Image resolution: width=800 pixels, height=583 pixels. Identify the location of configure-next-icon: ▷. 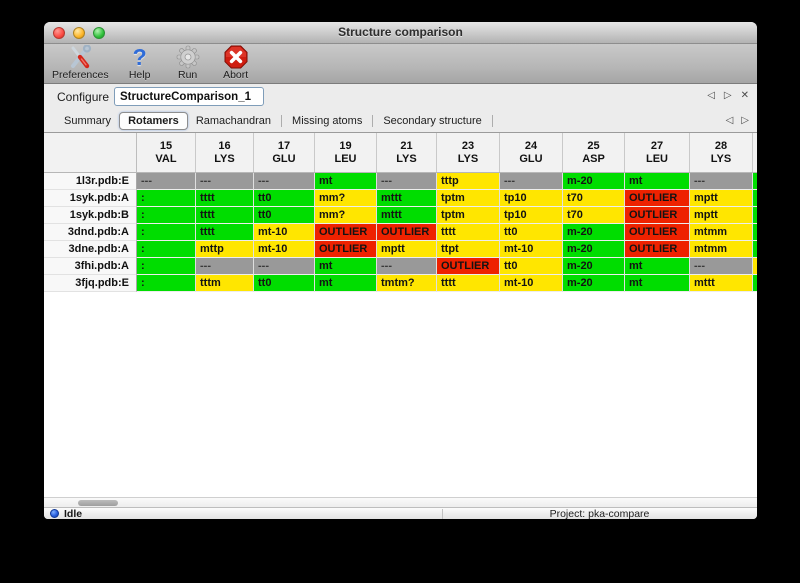
(727, 95).